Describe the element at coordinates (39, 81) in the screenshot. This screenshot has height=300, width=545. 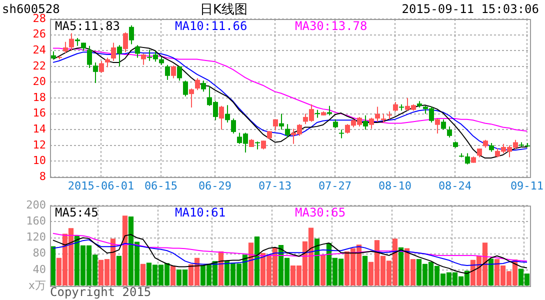
I see `y-tick-label: 20` at that location.